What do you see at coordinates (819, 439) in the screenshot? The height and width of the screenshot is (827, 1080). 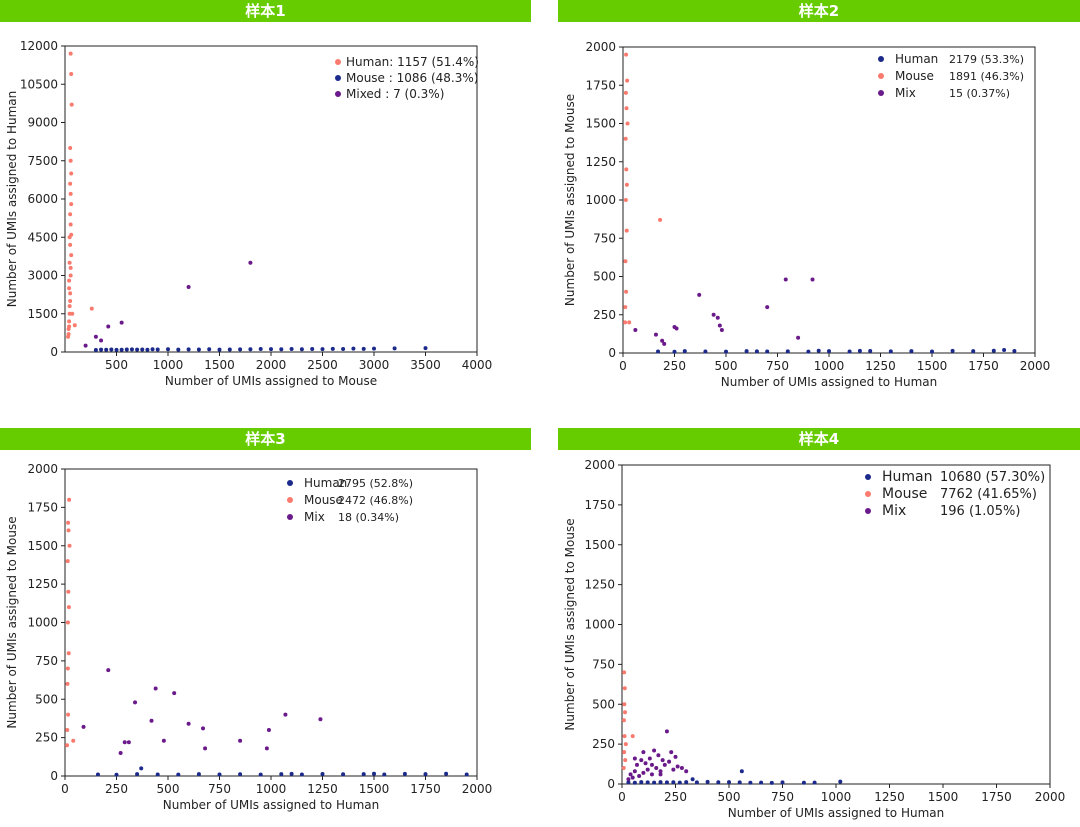 I see `panel-title-4: 样本4` at bounding box center [819, 439].